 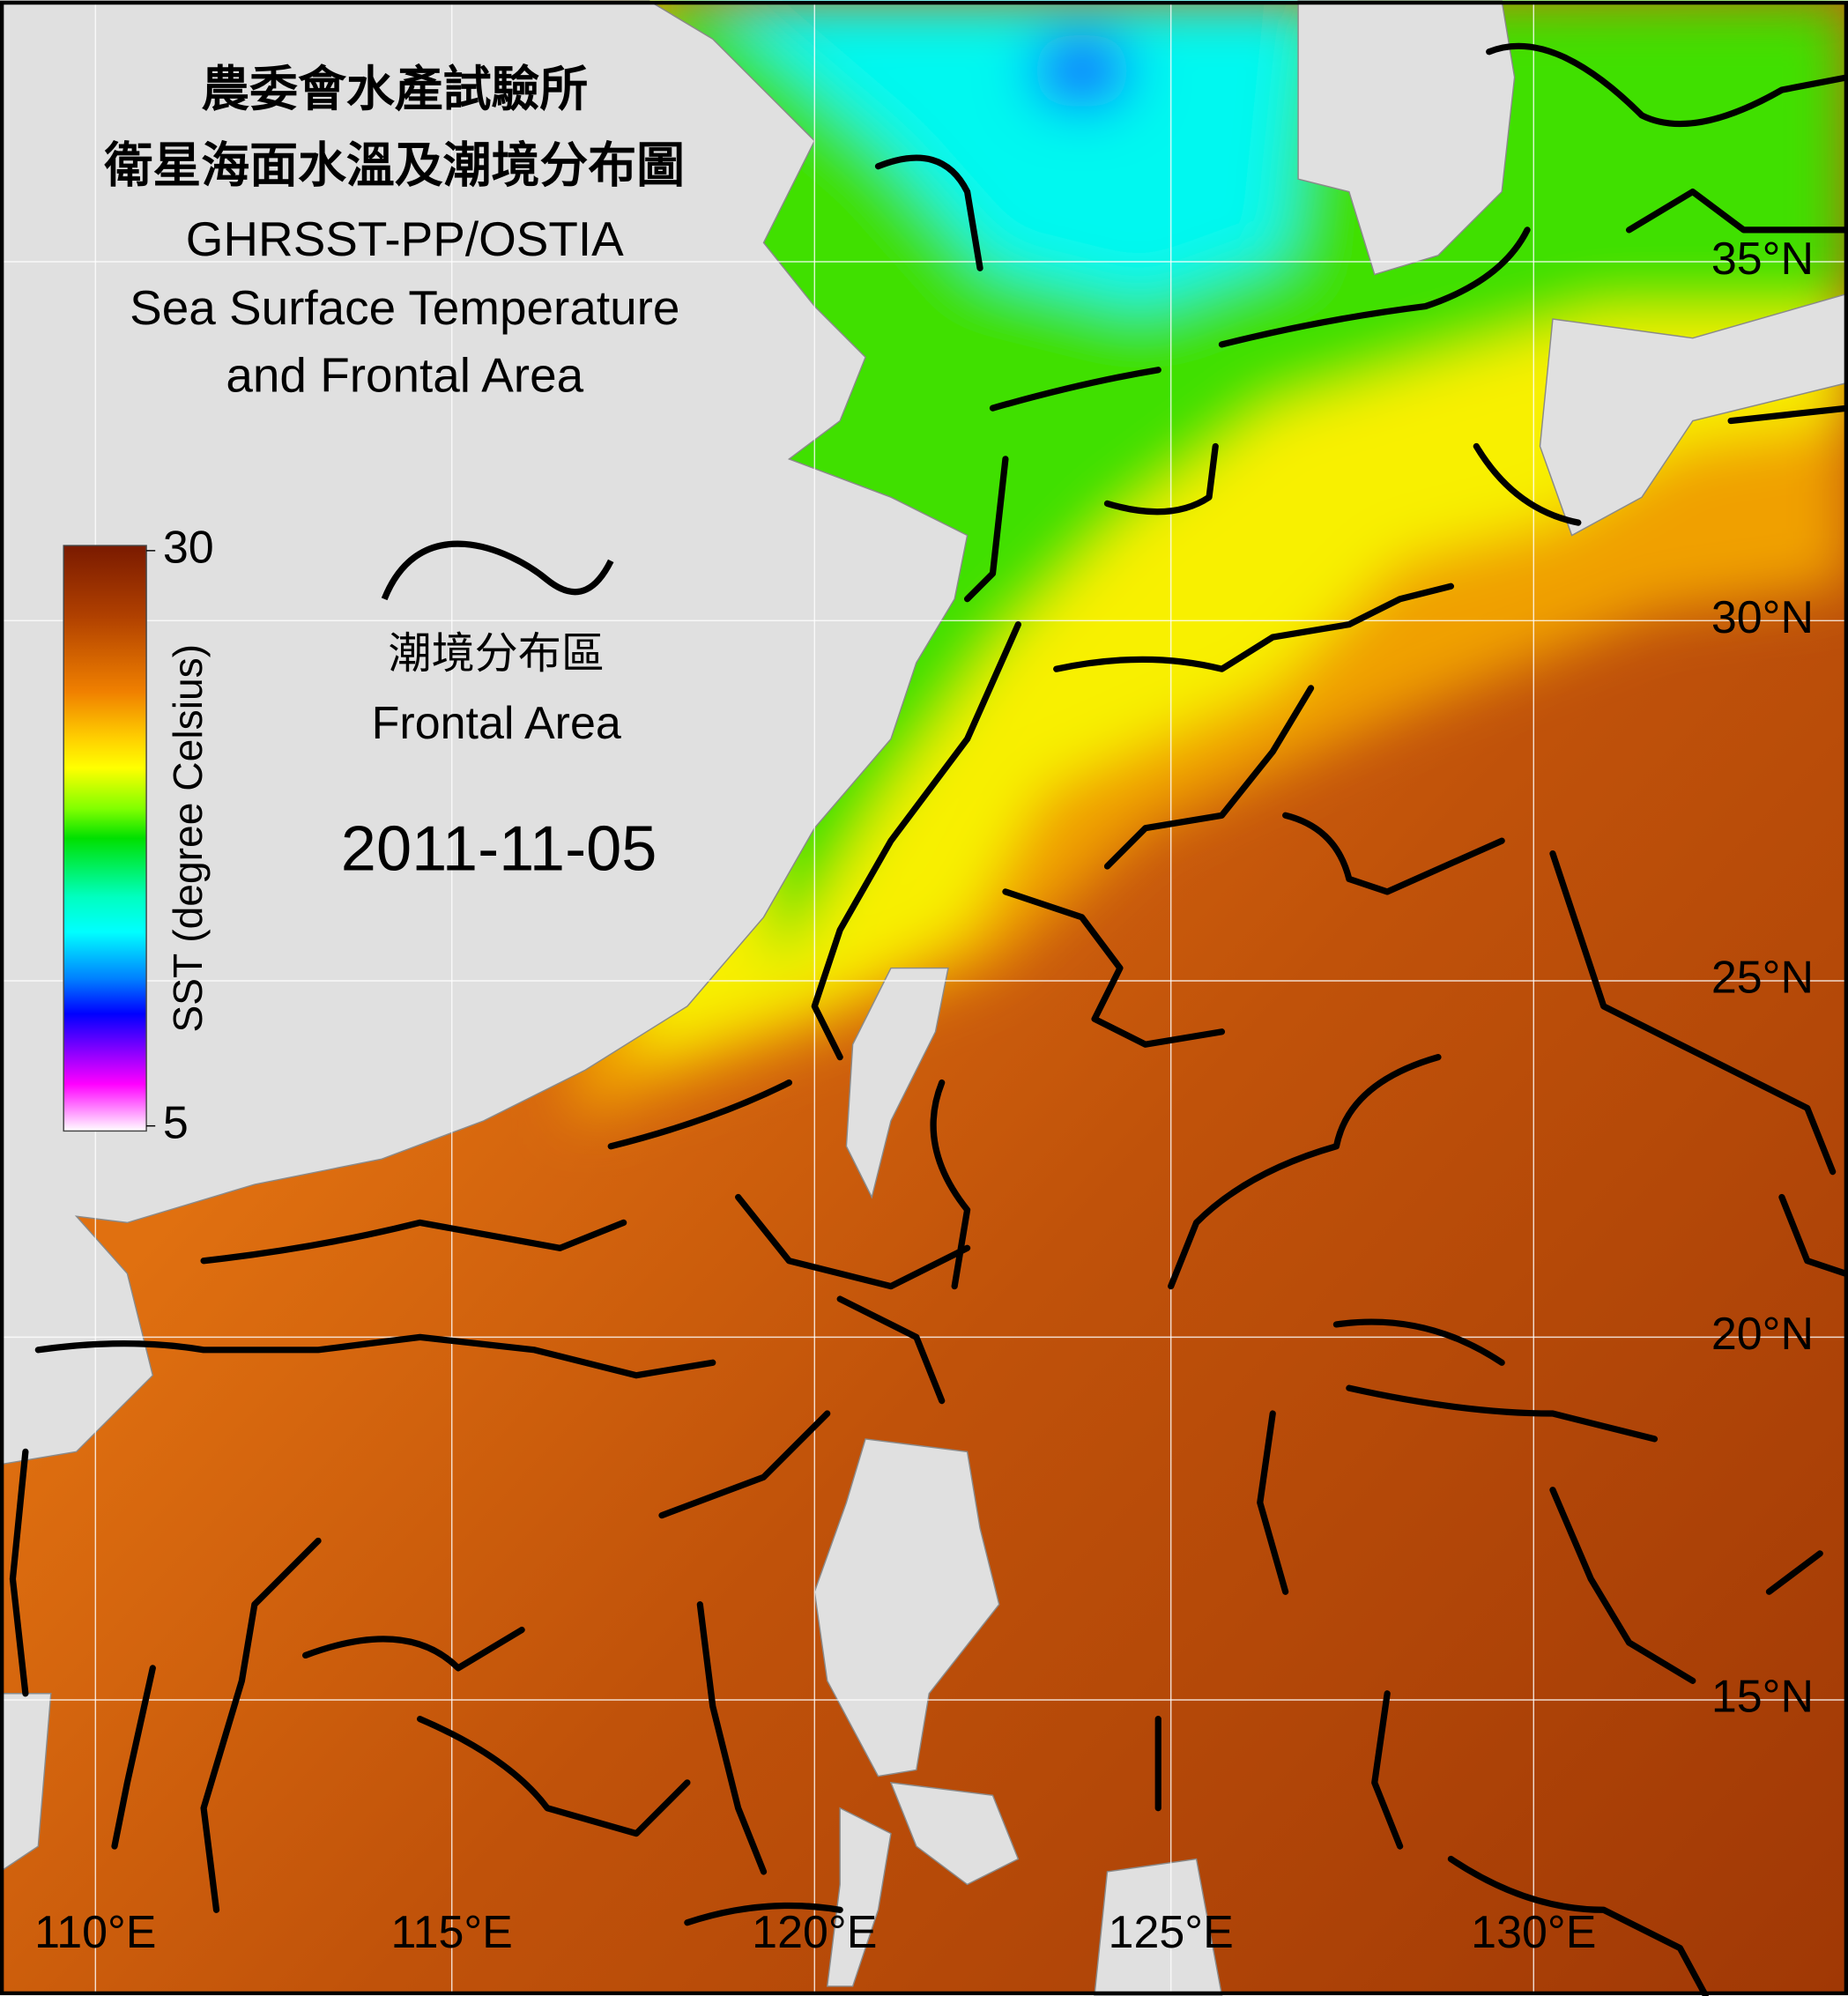 I want to click on colorbar-label: SST (degree Celsius), so click(x=188, y=838).